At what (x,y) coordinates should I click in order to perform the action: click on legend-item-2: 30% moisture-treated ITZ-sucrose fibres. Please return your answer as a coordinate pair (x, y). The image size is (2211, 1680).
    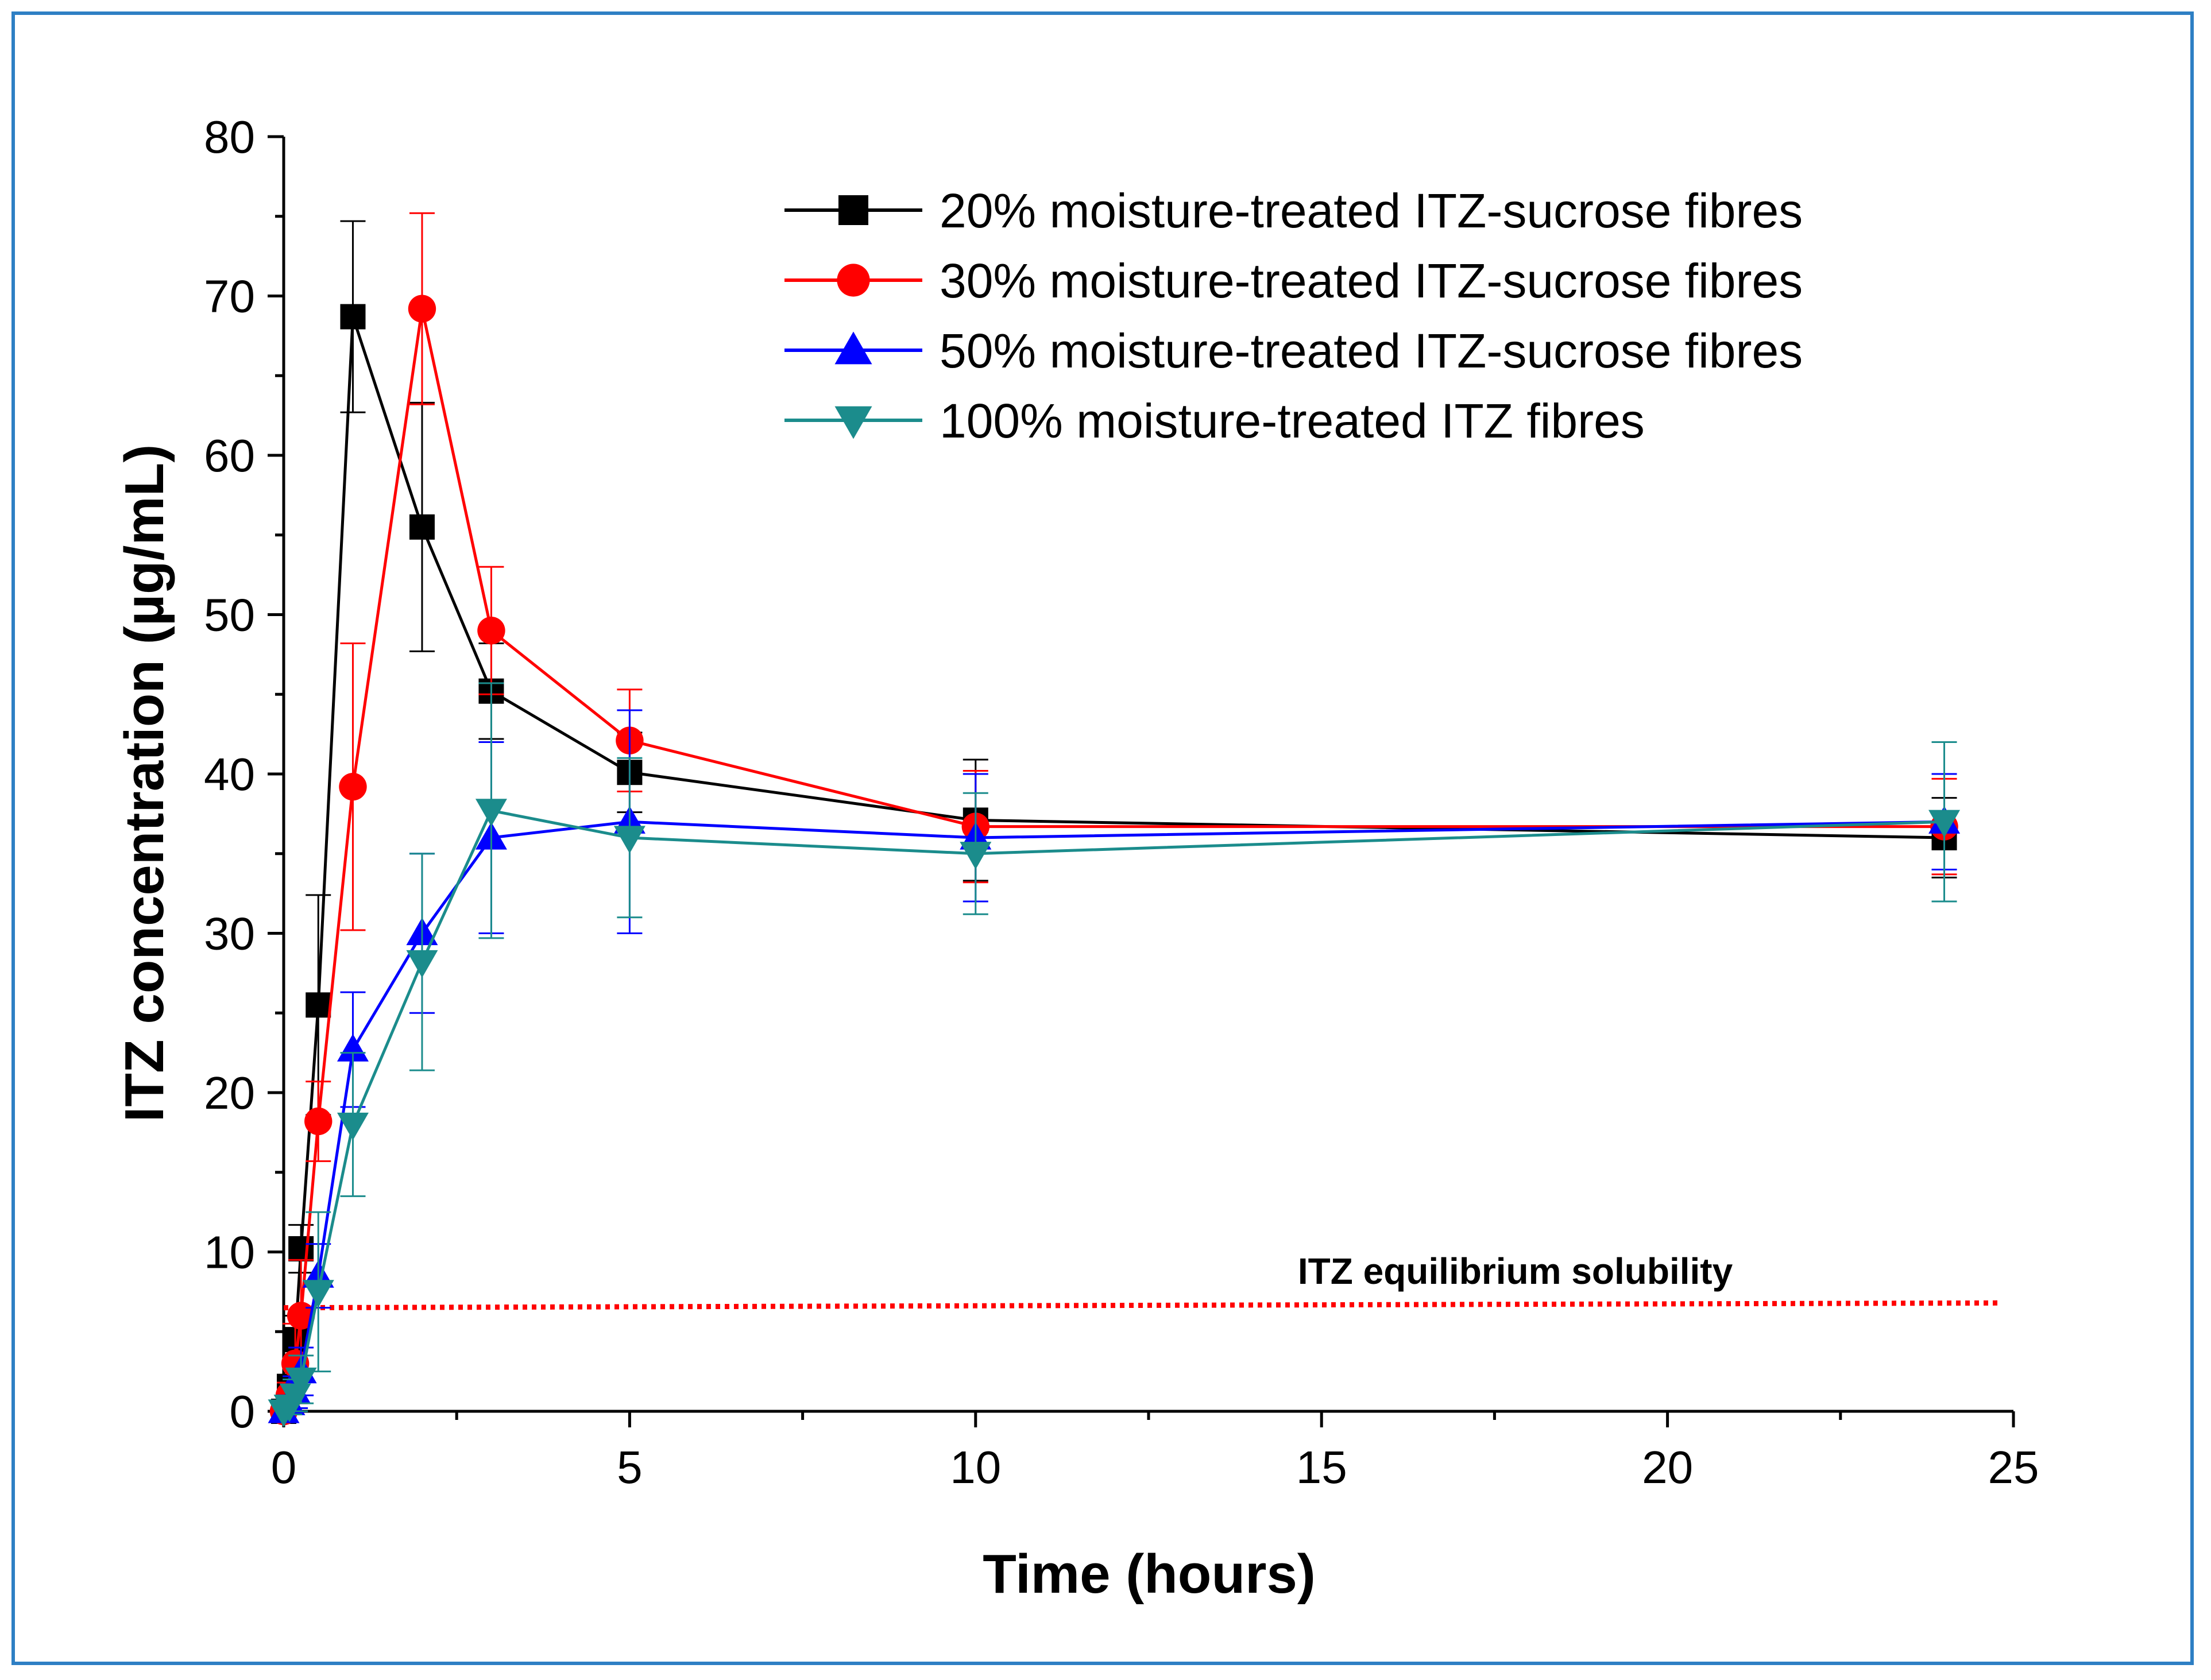
    Looking at the image, I should click on (1293, 281).